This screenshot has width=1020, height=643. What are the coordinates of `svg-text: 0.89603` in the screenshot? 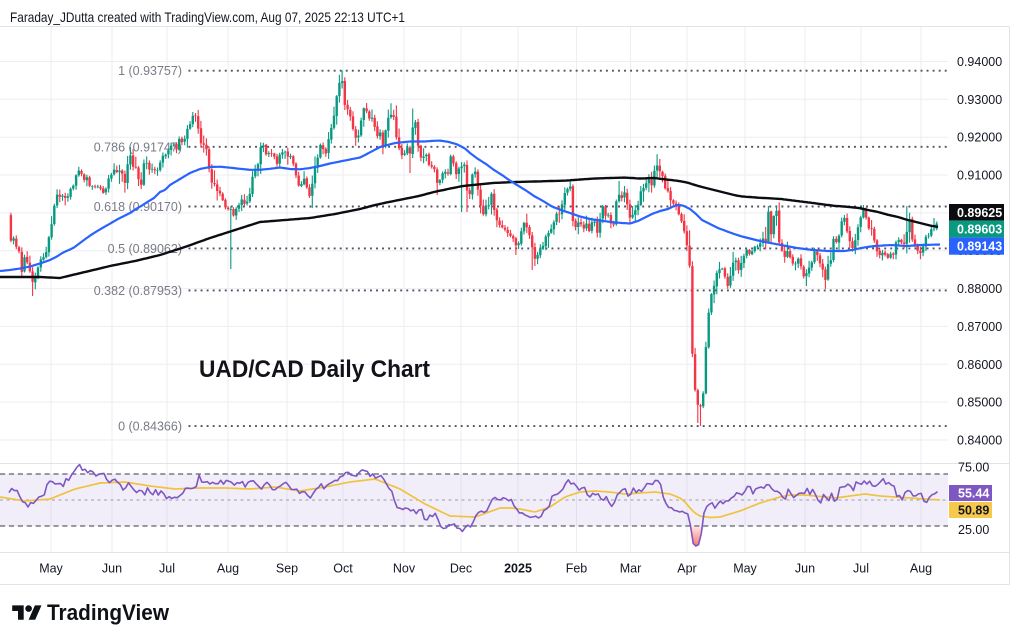 It's located at (979, 230).